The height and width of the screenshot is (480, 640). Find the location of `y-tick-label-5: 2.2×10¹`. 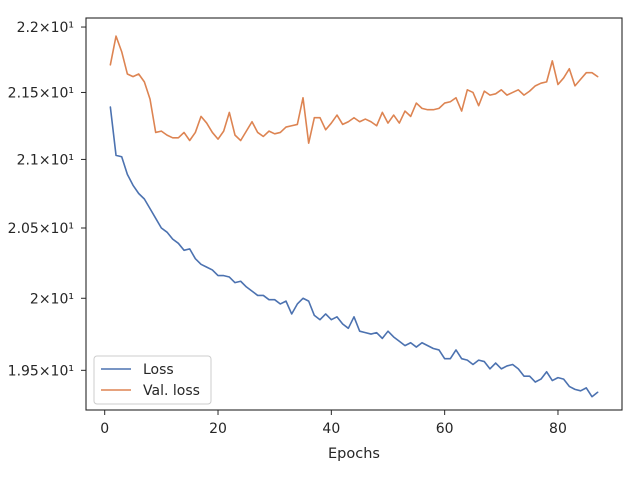

y-tick-label-5: 2.2×10¹ is located at coordinates (45, 28).